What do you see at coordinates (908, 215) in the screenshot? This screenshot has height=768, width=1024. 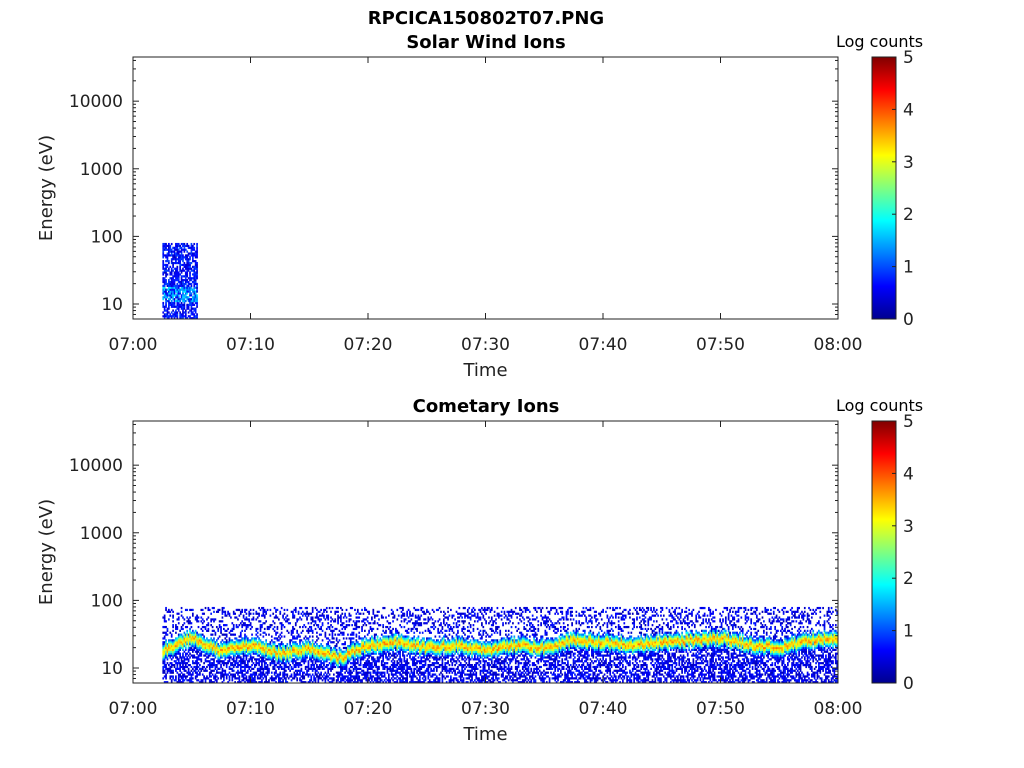 I see `colorbar-tick-label: 2` at bounding box center [908, 215].